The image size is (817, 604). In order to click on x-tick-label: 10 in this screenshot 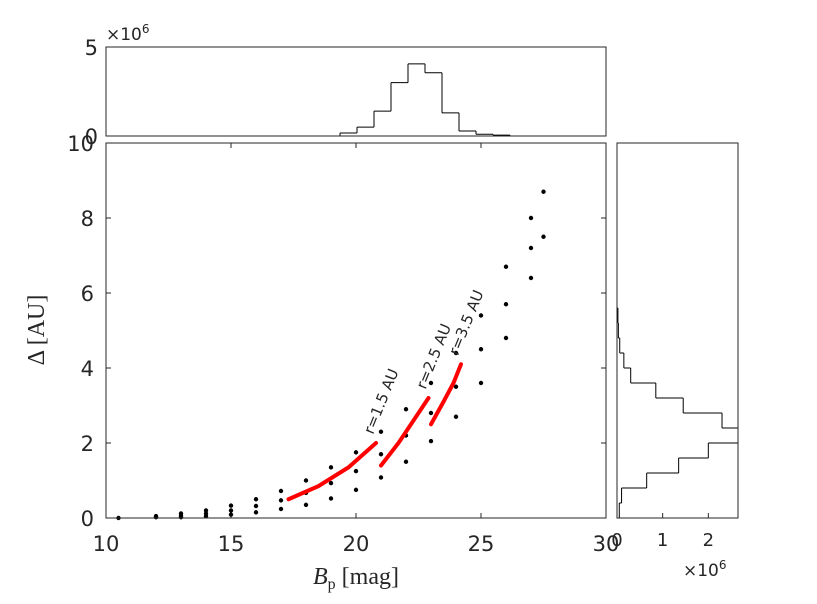, I will do `click(106, 544)`.